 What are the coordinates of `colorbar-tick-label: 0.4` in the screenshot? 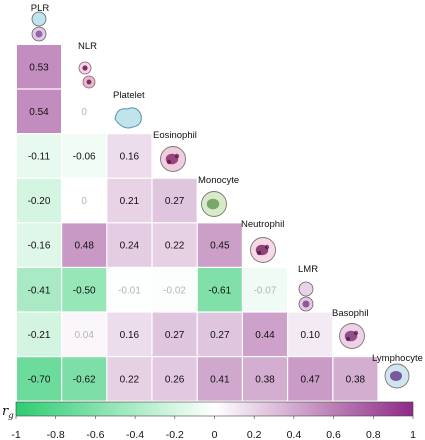 It's located at (294, 434).